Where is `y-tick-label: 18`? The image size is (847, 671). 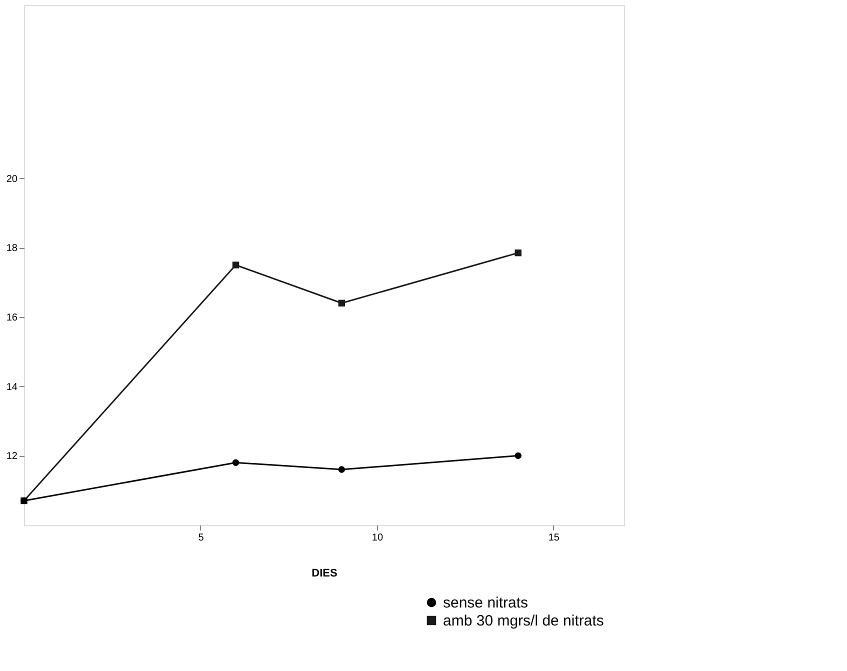
y-tick-label: 18 is located at coordinates (12, 248).